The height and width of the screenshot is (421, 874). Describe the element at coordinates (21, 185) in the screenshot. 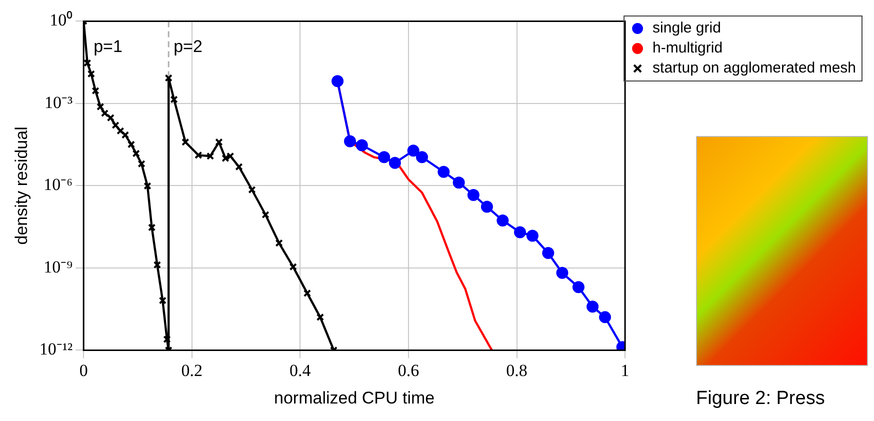

I see `y-axis-title: density residual` at that location.